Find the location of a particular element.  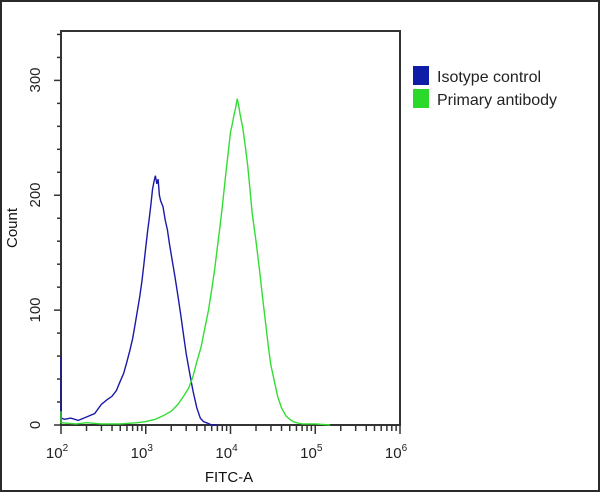

isotype-control-line is located at coordinates (139, 300).